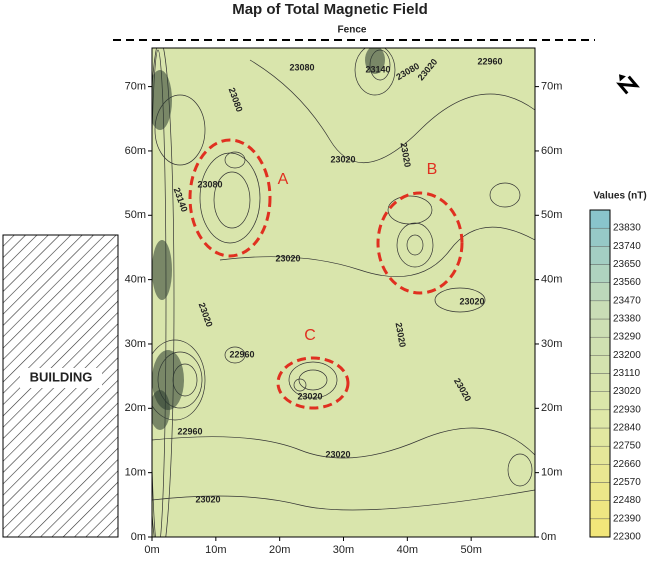  I want to click on y2-tick-label: 10m, so click(551, 473).